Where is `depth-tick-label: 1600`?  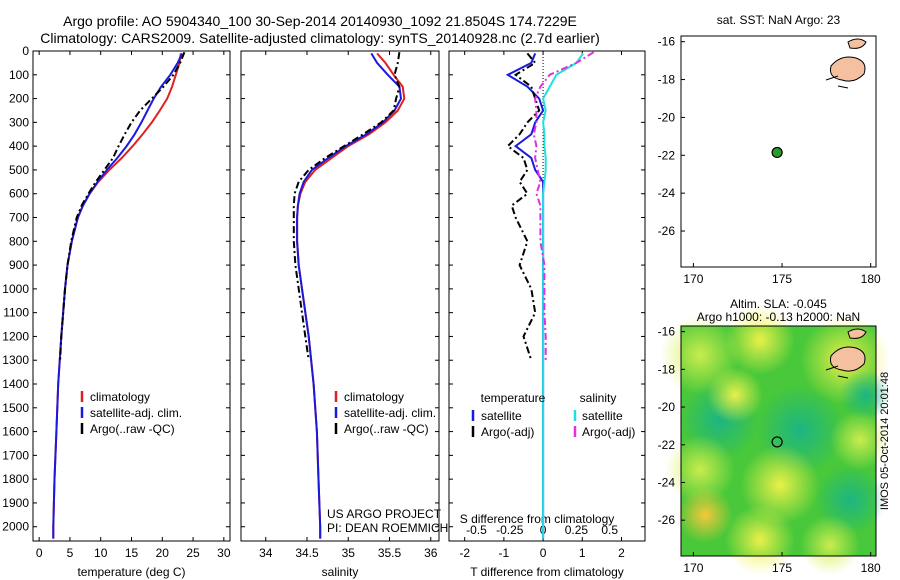
depth-tick-label: 1600 is located at coordinates (15, 432).